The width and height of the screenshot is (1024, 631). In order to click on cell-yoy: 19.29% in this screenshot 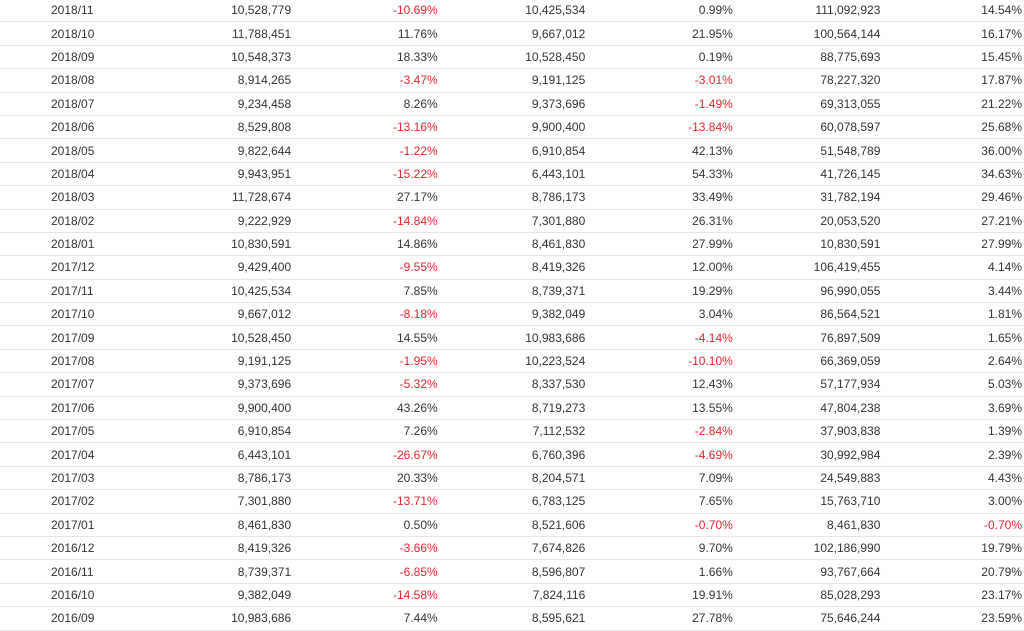, I will do `click(659, 291)`.